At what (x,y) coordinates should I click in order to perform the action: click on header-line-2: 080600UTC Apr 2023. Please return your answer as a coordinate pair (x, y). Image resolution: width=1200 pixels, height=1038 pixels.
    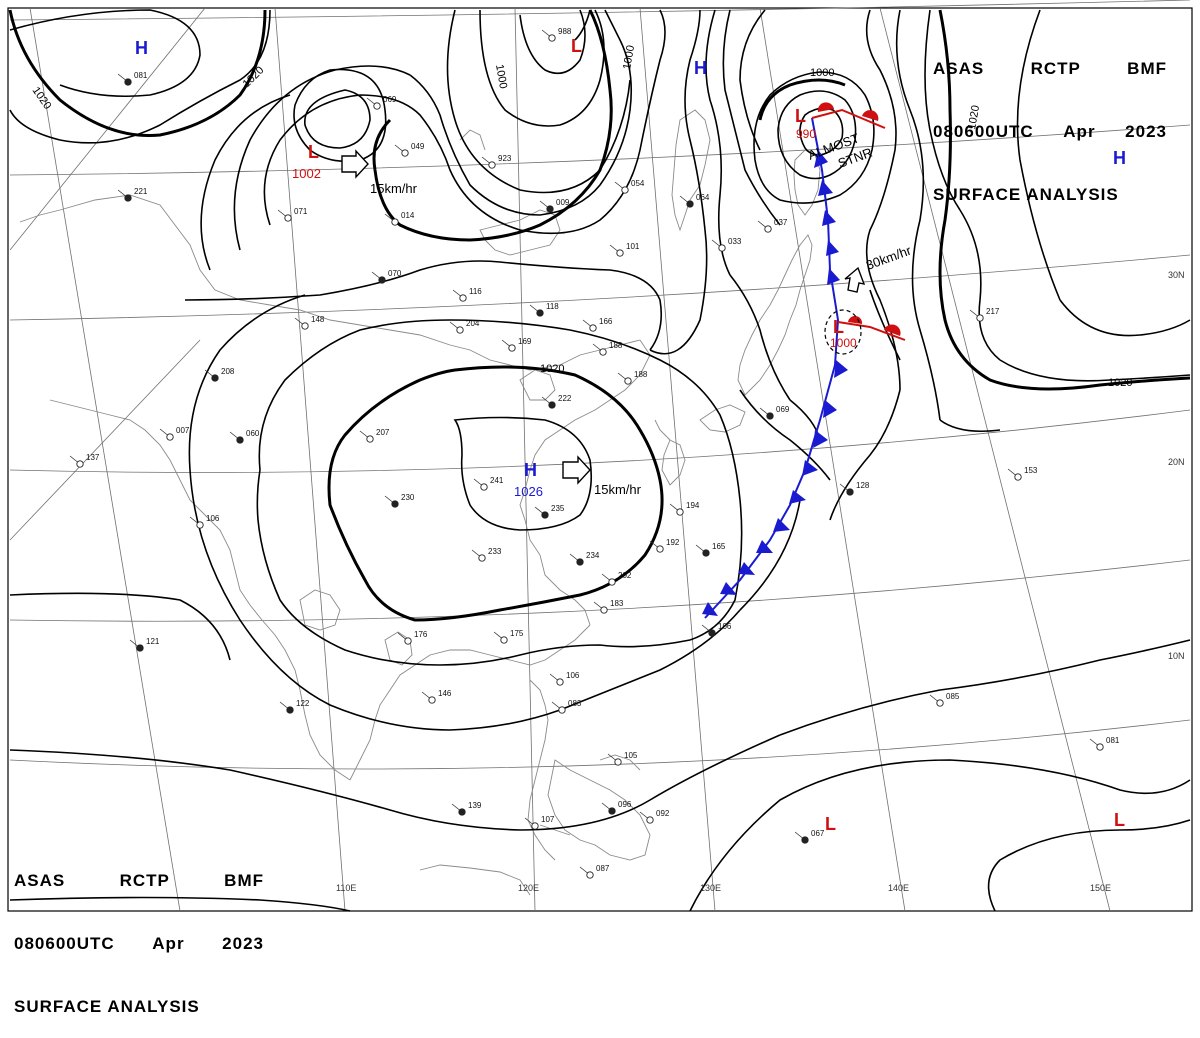
    Looking at the image, I should click on (139, 943).